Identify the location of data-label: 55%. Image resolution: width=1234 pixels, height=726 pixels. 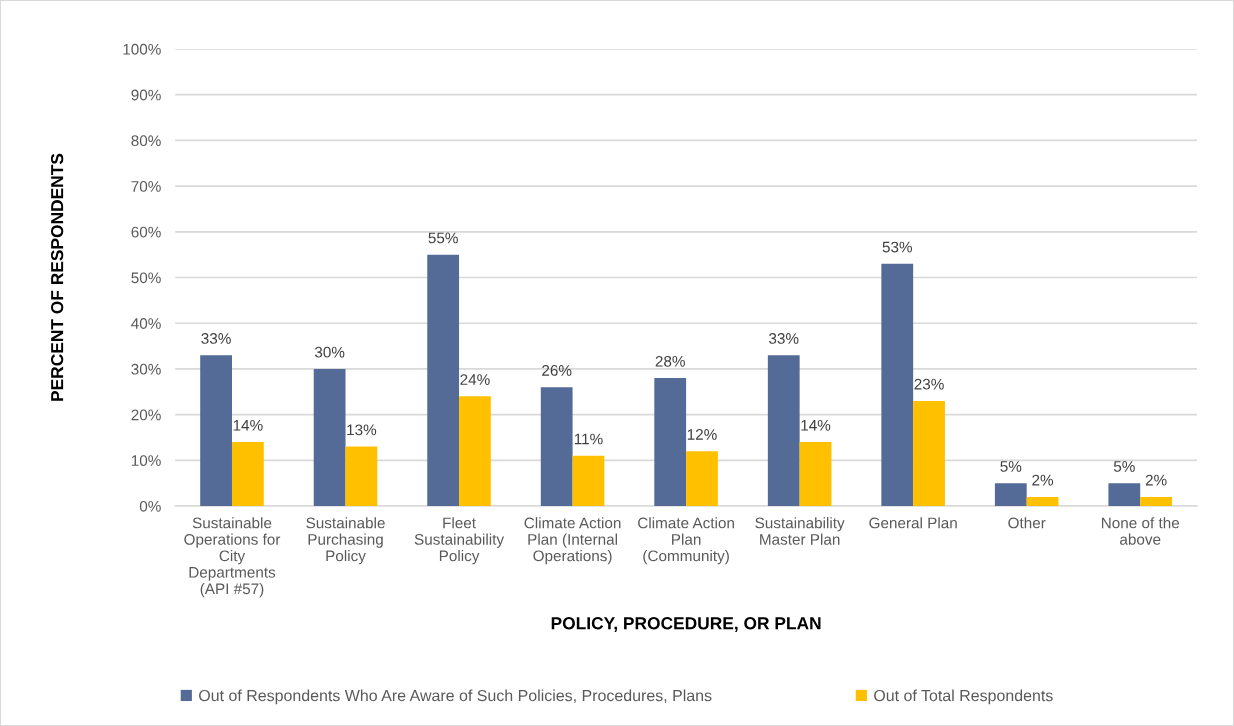
(443, 238).